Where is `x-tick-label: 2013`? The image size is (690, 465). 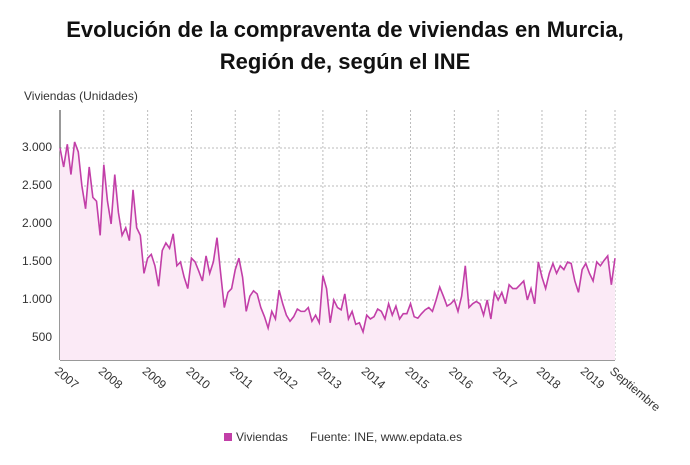 x-tick-label: 2013 is located at coordinates (330, 378).